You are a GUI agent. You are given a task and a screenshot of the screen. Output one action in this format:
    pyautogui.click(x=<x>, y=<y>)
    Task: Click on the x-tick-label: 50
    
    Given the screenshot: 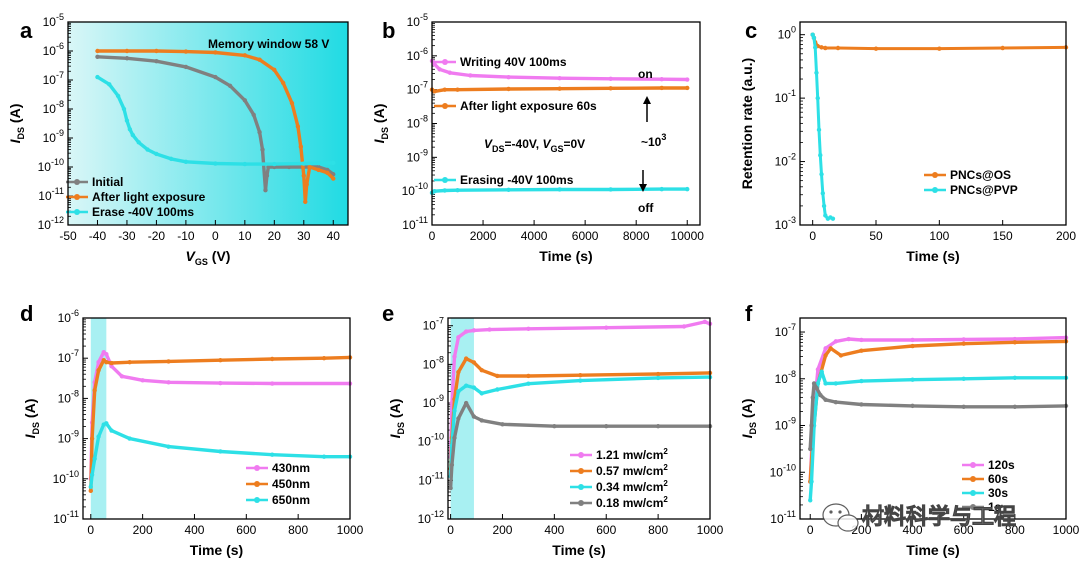 What is the action you would take?
    pyautogui.click(x=876, y=236)
    